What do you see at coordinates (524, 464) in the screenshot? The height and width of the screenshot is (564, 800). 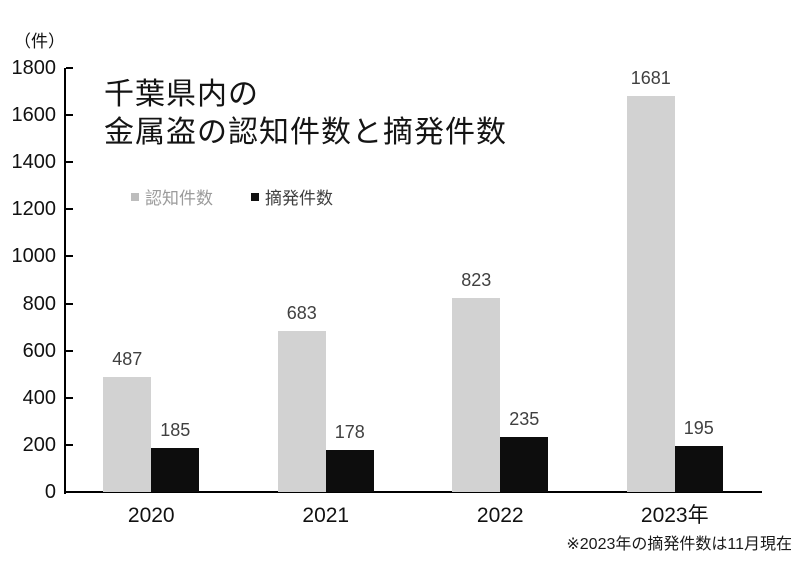 I see `bar-series2-2022` at bounding box center [524, 464].